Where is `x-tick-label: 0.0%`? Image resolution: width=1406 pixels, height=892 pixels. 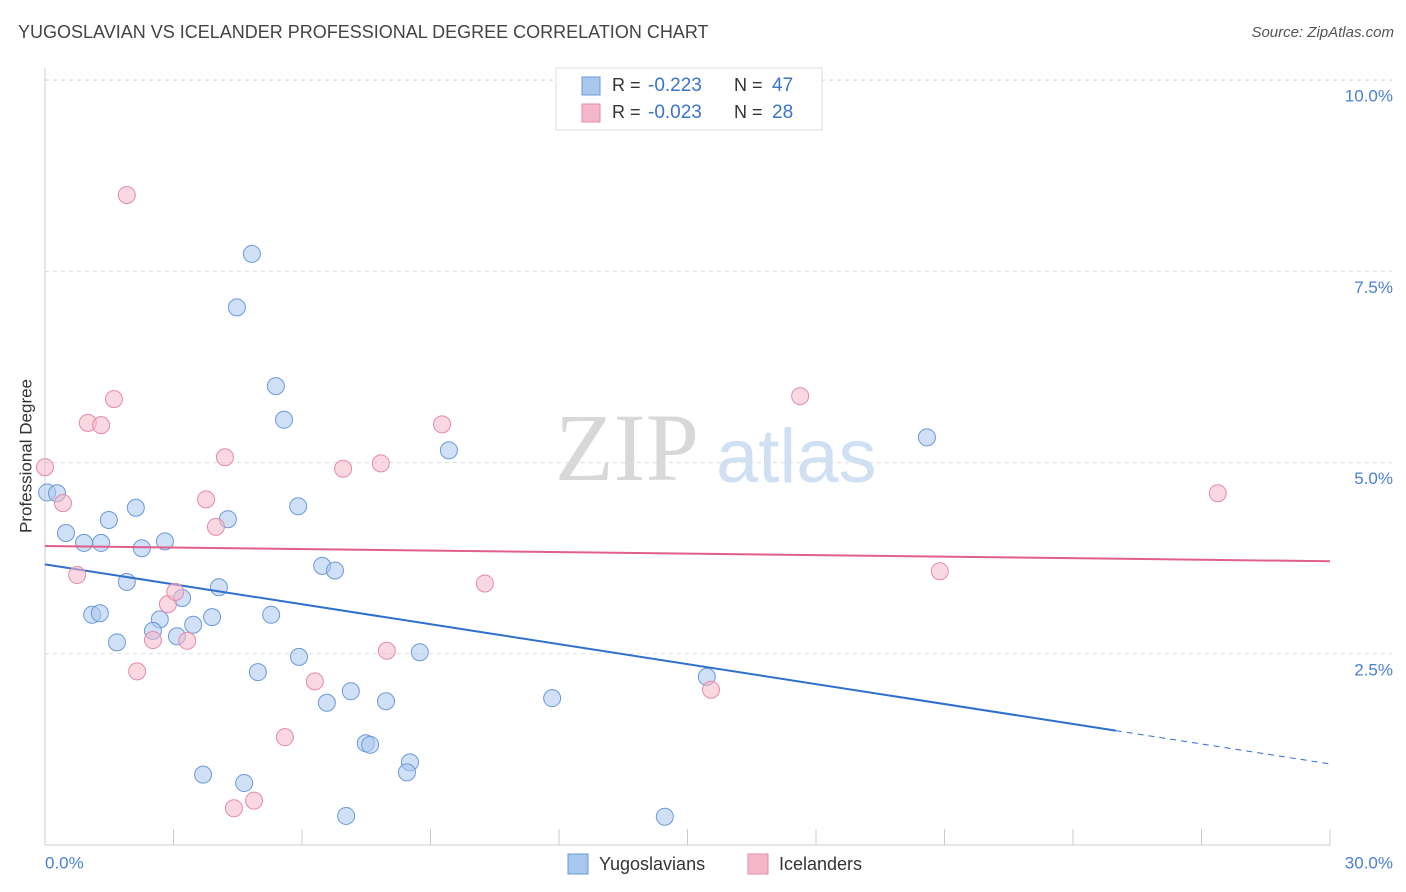 x-tick-label: 0.0% is located at coordinates (64, 862).